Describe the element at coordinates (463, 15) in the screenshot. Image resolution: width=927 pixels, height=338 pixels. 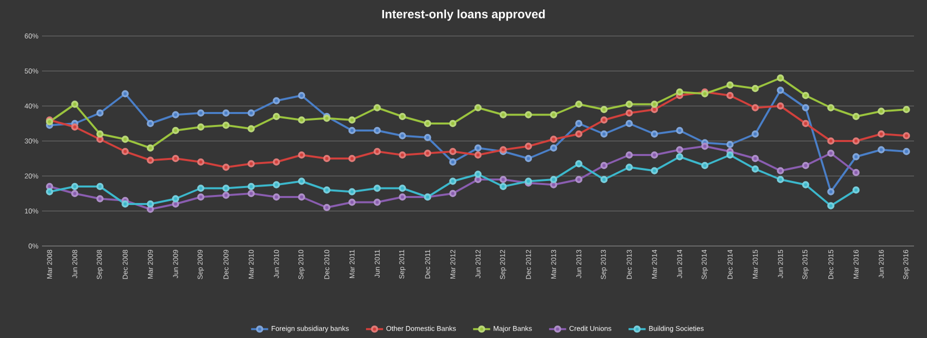
I see `chart-title: Interest-only loans approved` at that location.